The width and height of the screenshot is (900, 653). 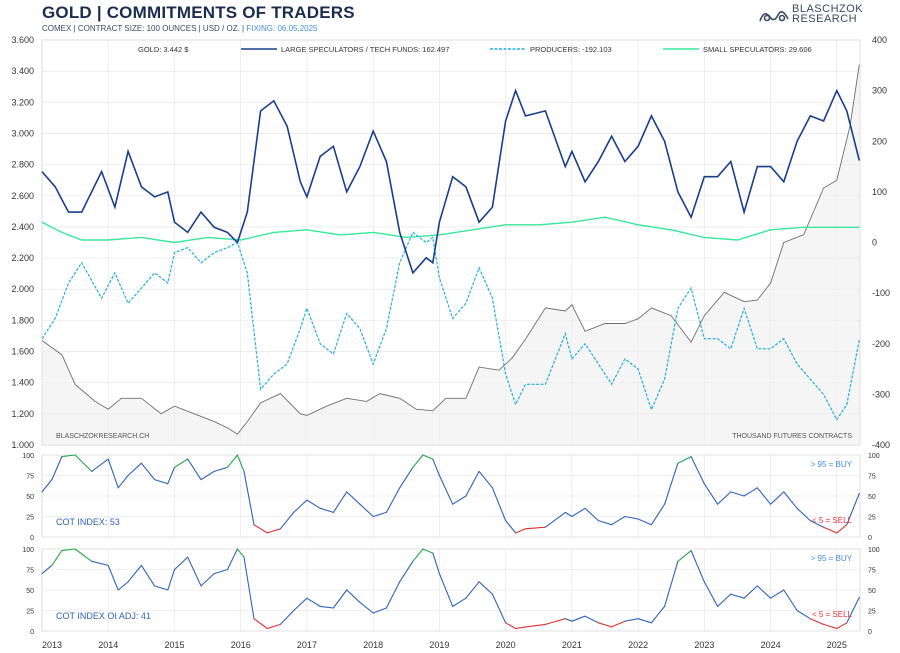 I want to click on cot-right-tick: 25, so click(x=872, y=612).